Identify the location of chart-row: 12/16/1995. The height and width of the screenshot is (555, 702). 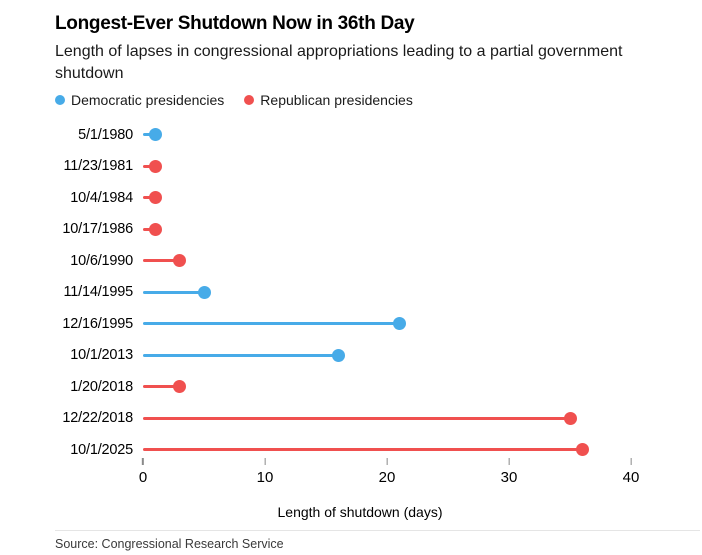
(351, 324).